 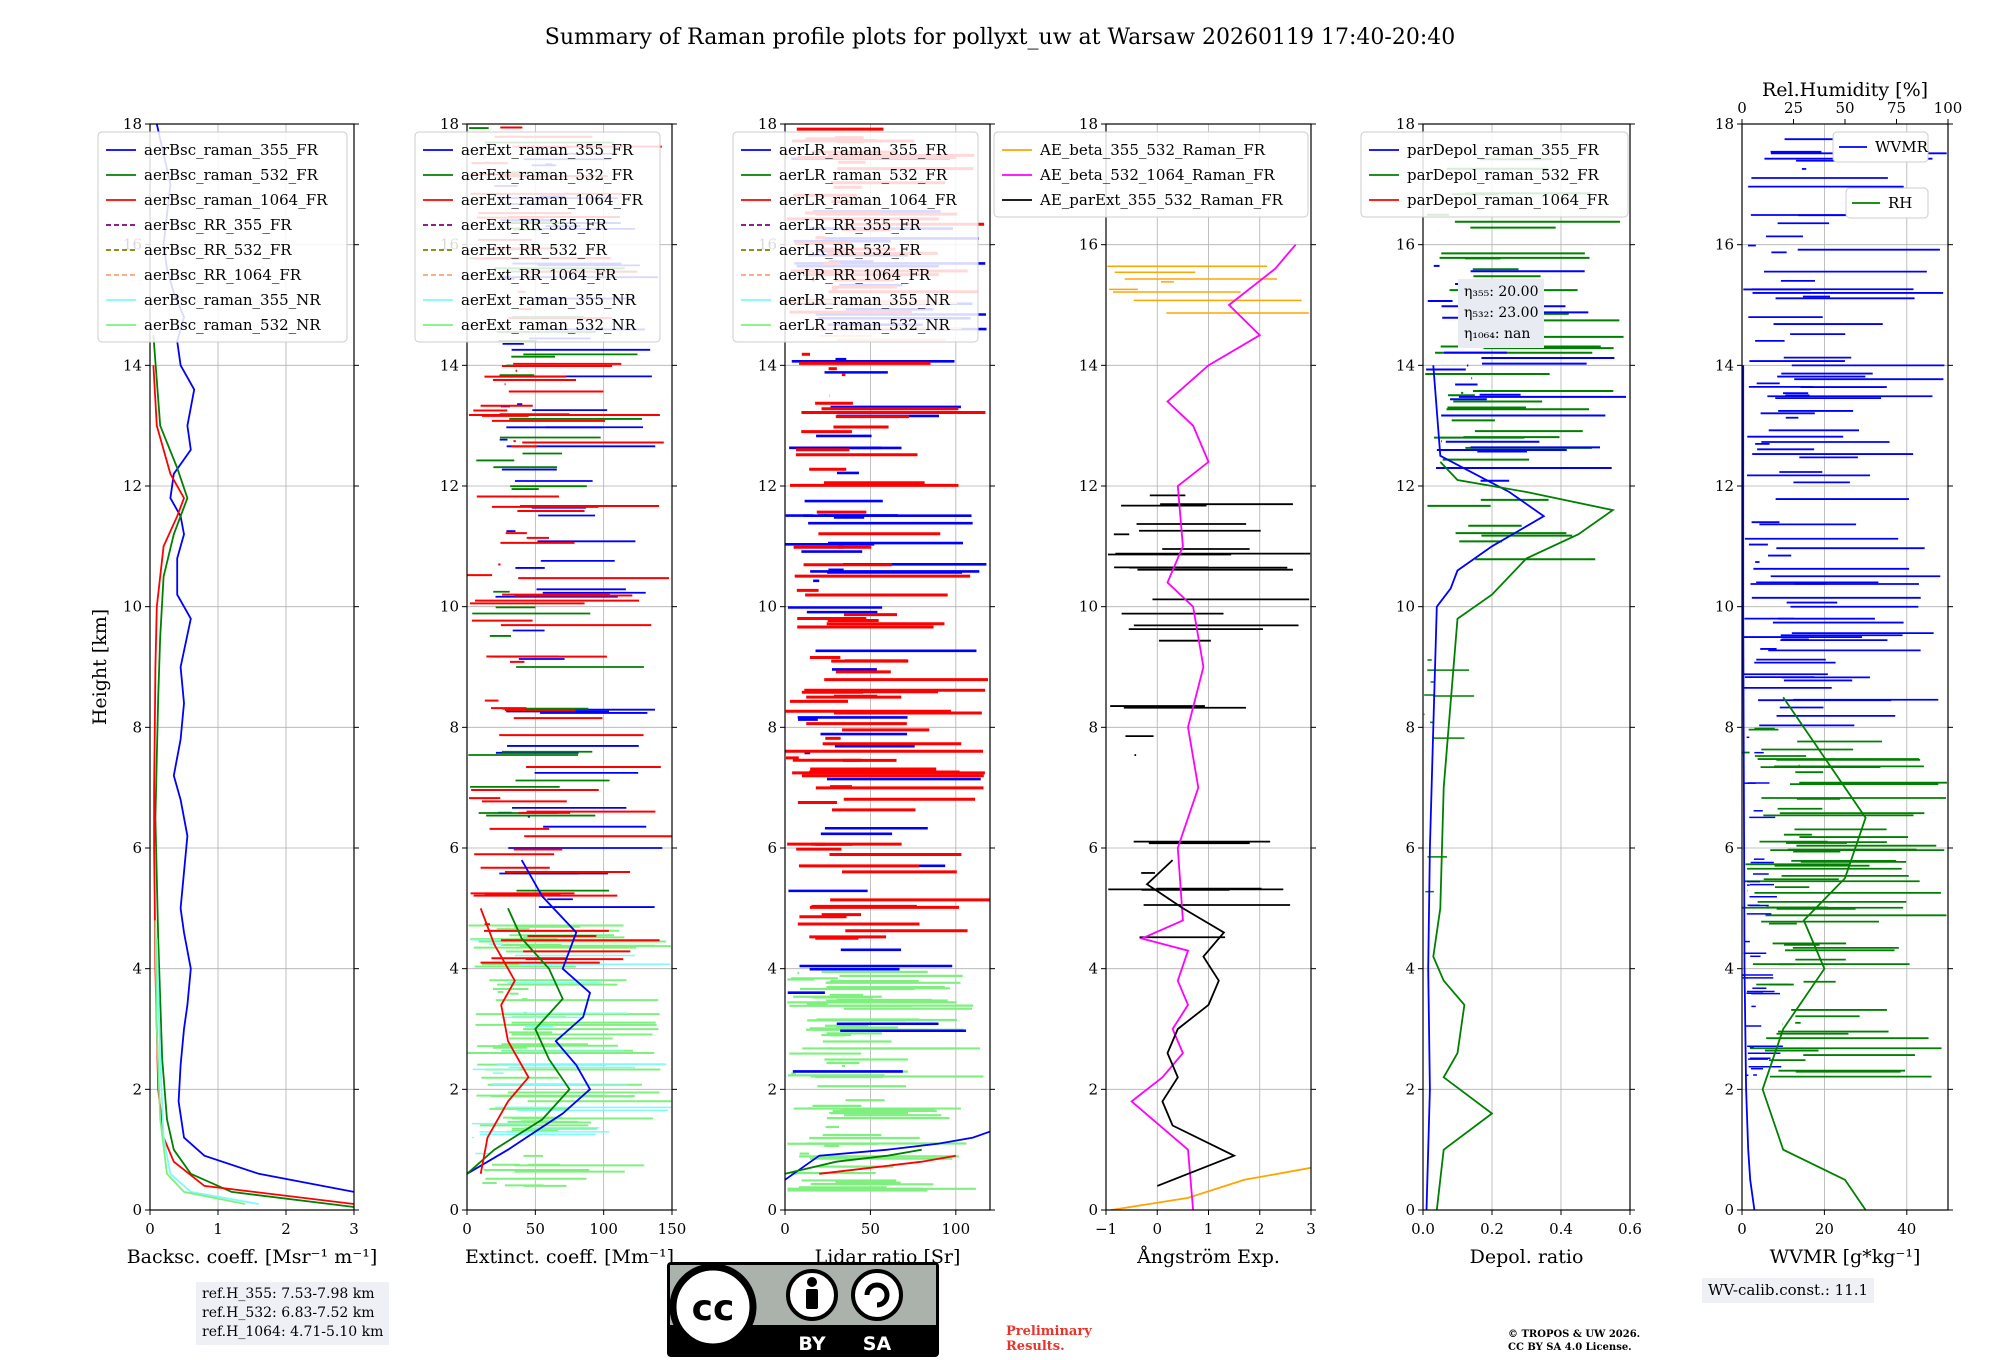 I want to click on top-x-tick-label: 100, so click(x=1948, y=108).